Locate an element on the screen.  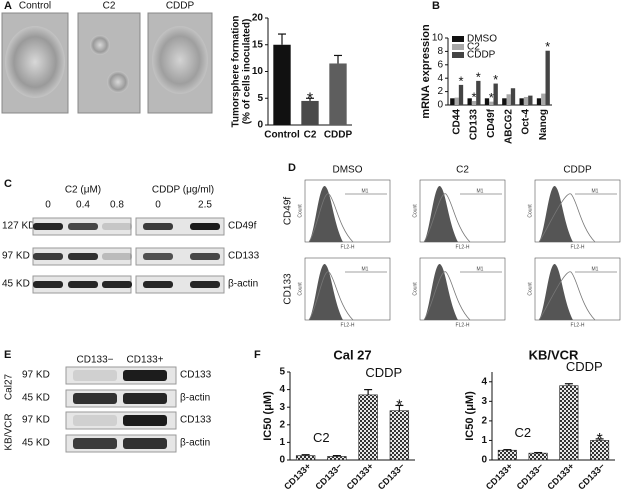
image-label: Control is located at coordinates (35, 6).